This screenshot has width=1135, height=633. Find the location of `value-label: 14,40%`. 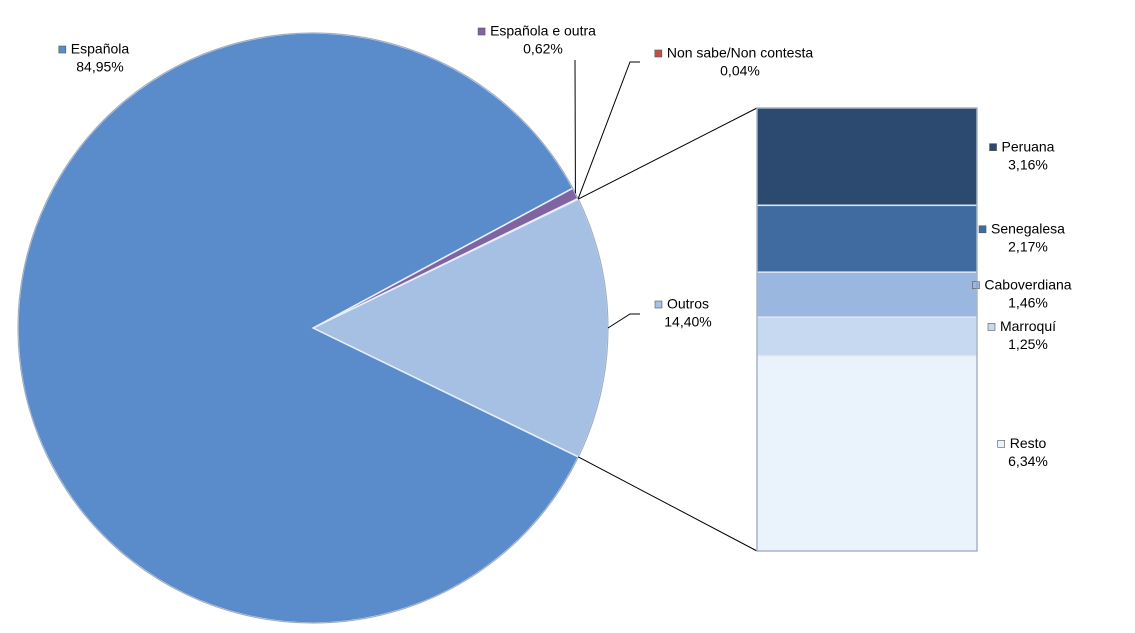

value-label: 14,40% is located at coordinates (687, 322).